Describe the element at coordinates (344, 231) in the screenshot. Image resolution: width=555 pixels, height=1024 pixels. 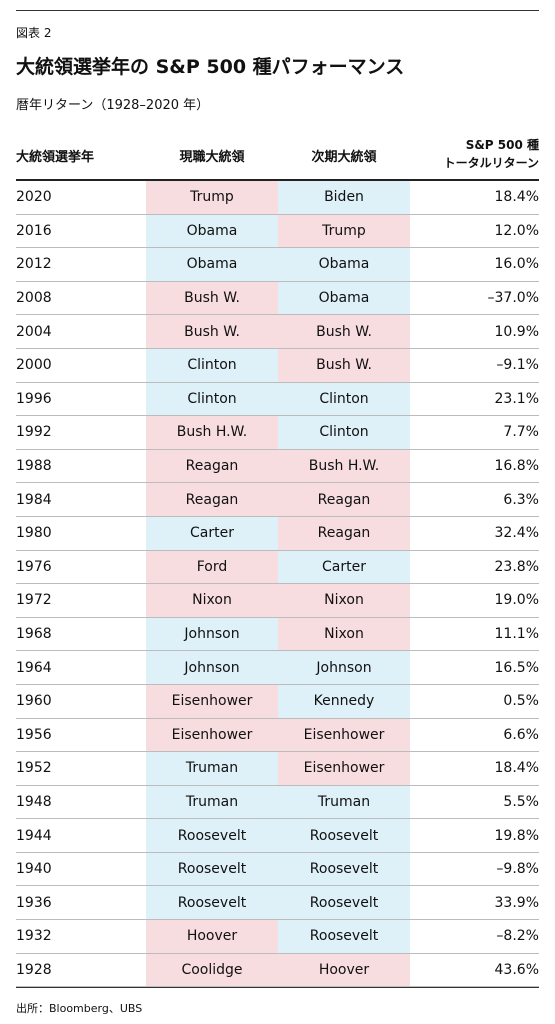
I see `next-president-cell: Trump` at that location.